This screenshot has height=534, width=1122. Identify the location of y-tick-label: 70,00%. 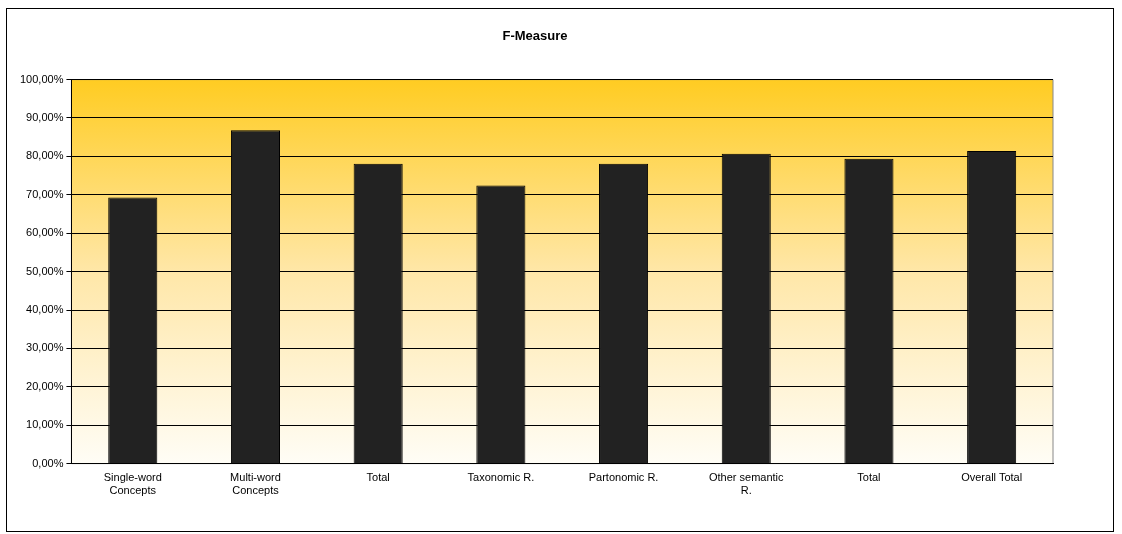
(45, 193).